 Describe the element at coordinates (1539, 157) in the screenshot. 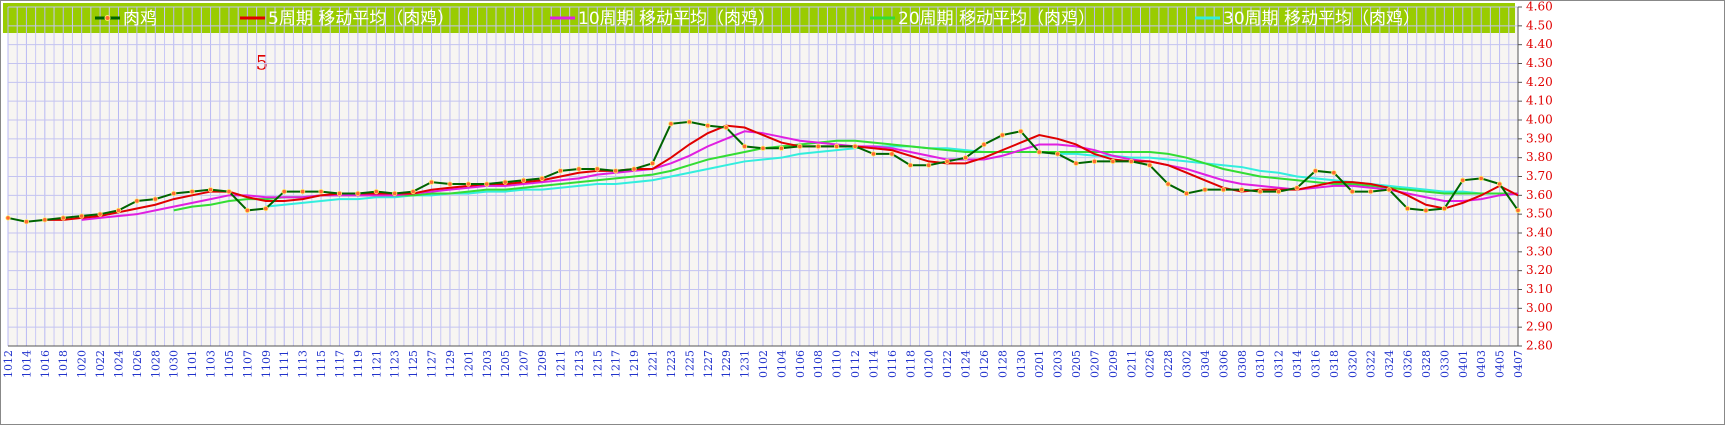

I see `y-tick-label: 3.80` at that location.